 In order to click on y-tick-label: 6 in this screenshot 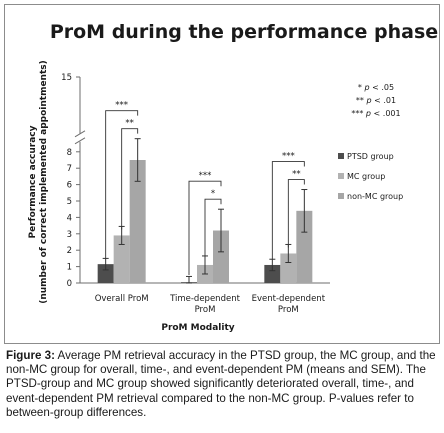, I will do `click(69, 186)`.